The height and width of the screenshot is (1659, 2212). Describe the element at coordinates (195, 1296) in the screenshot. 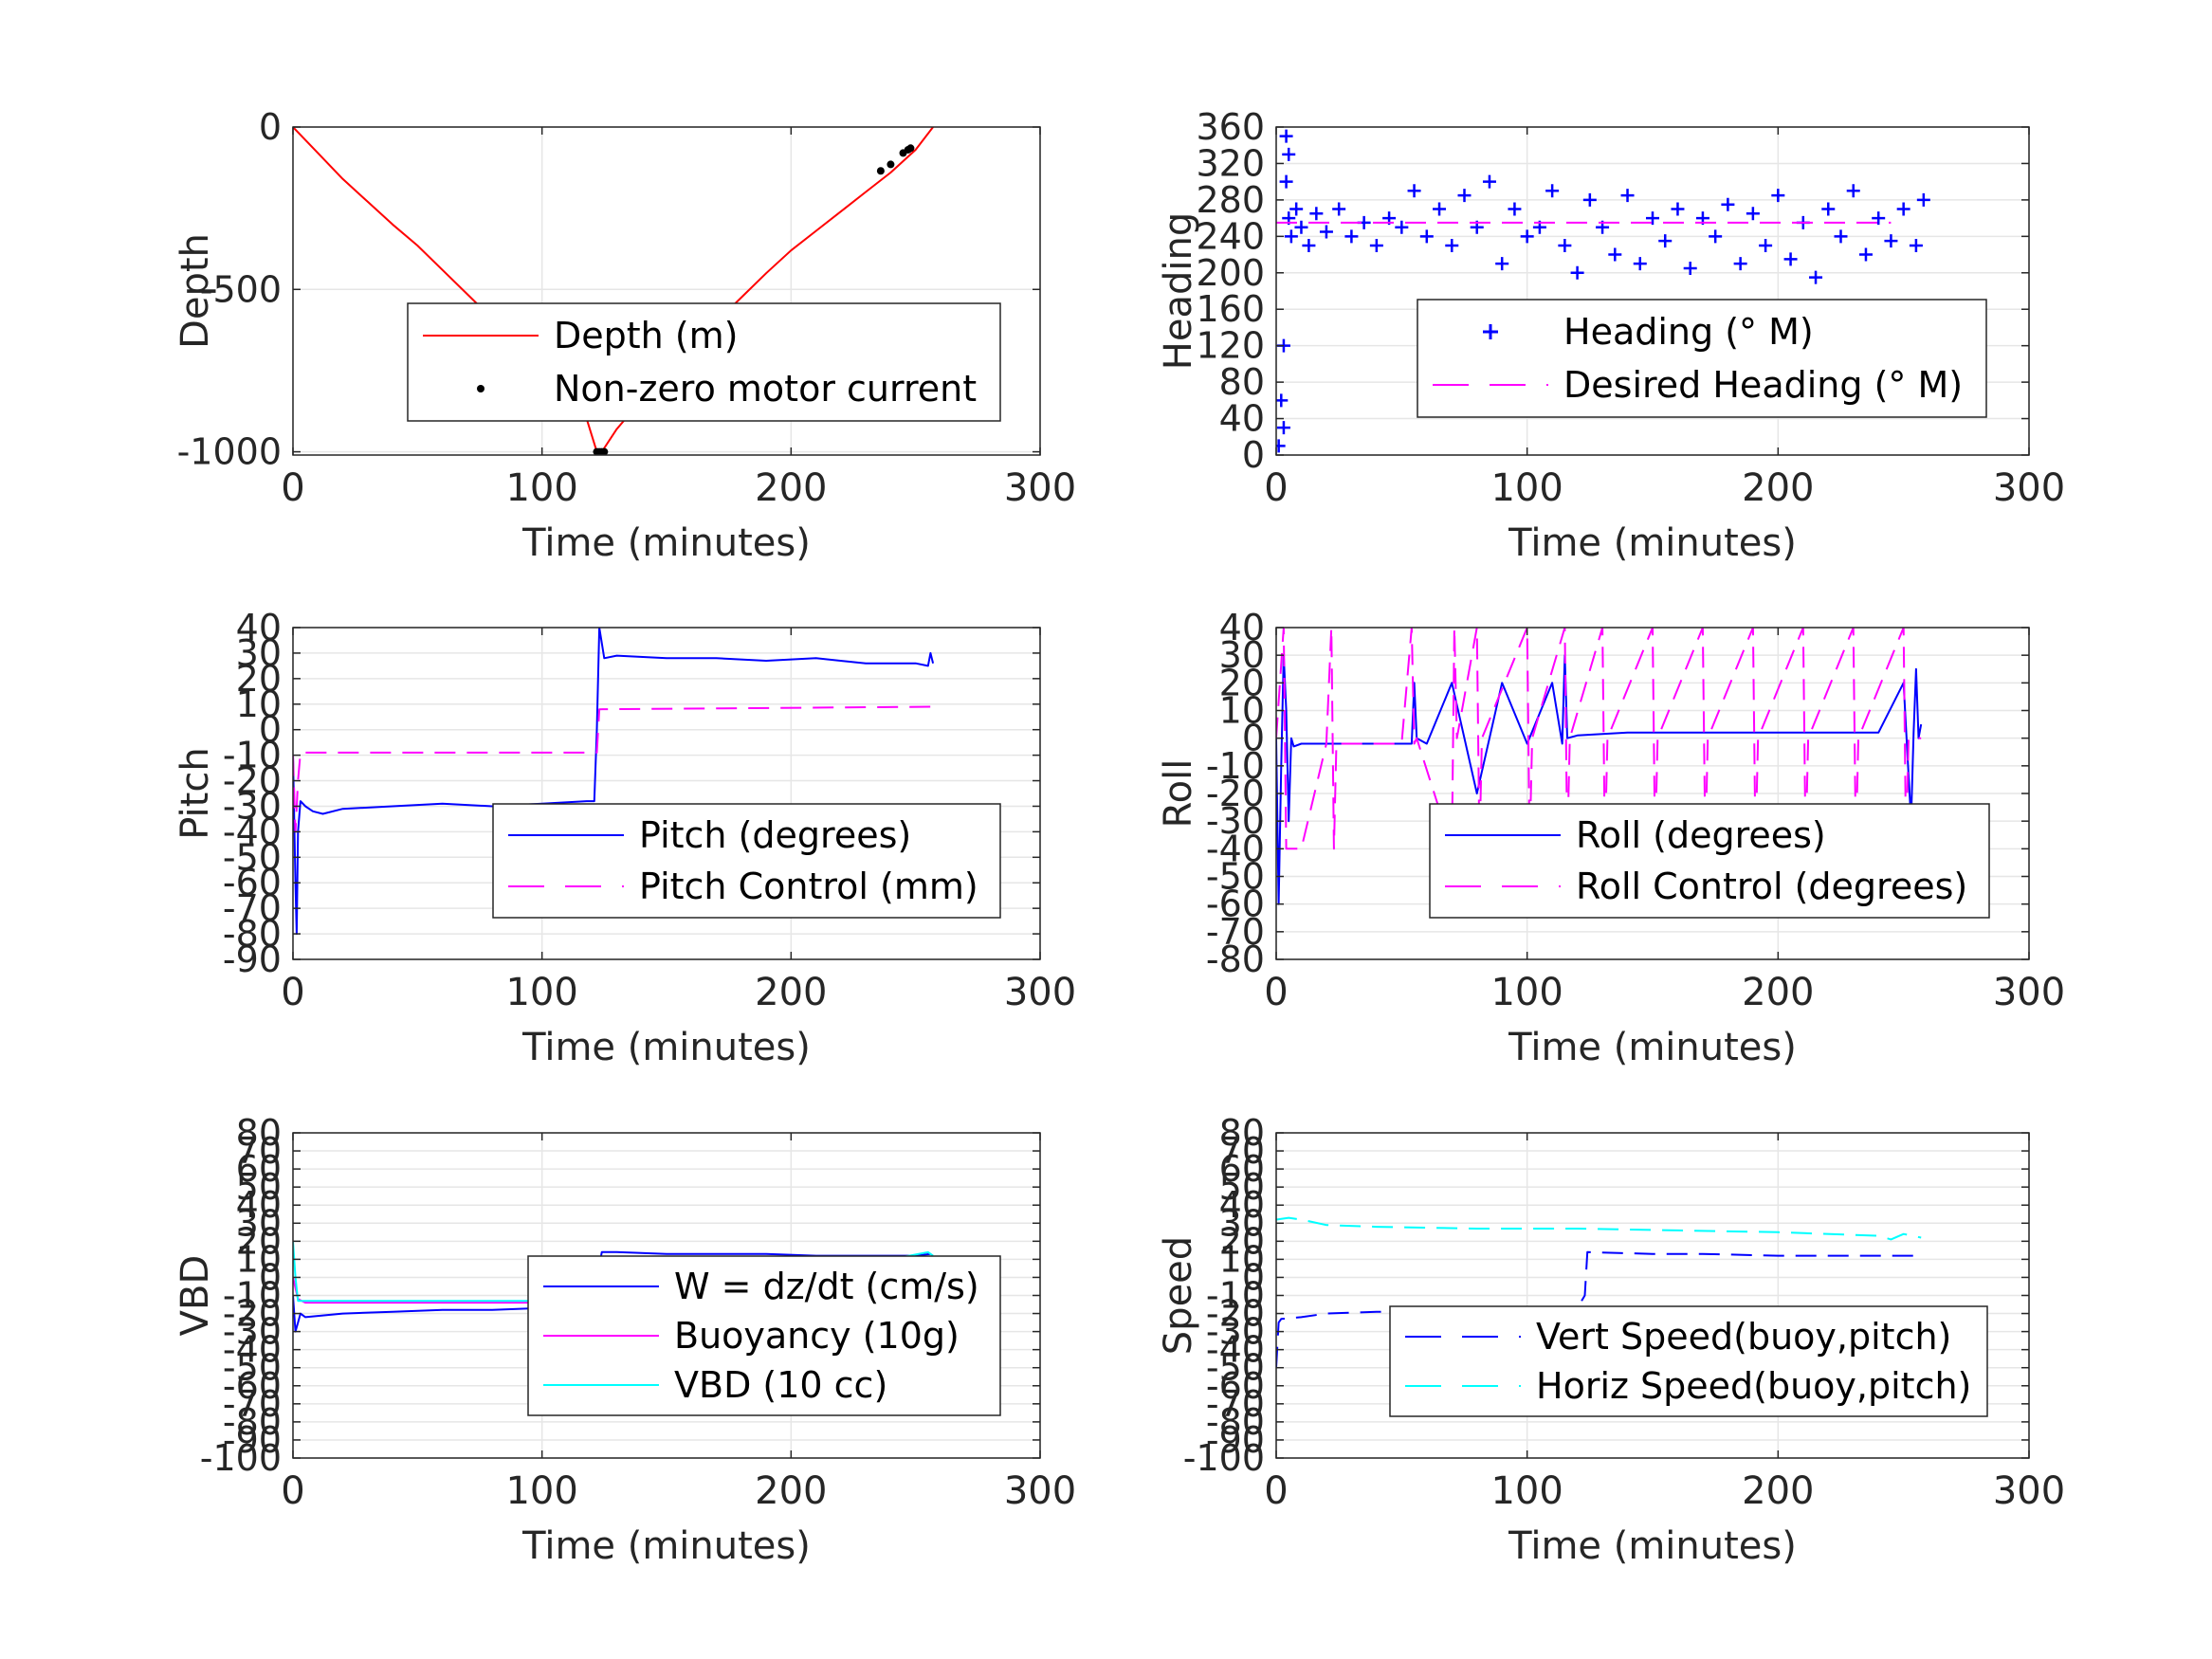

I see `y-axis-label: VBD` at that location.